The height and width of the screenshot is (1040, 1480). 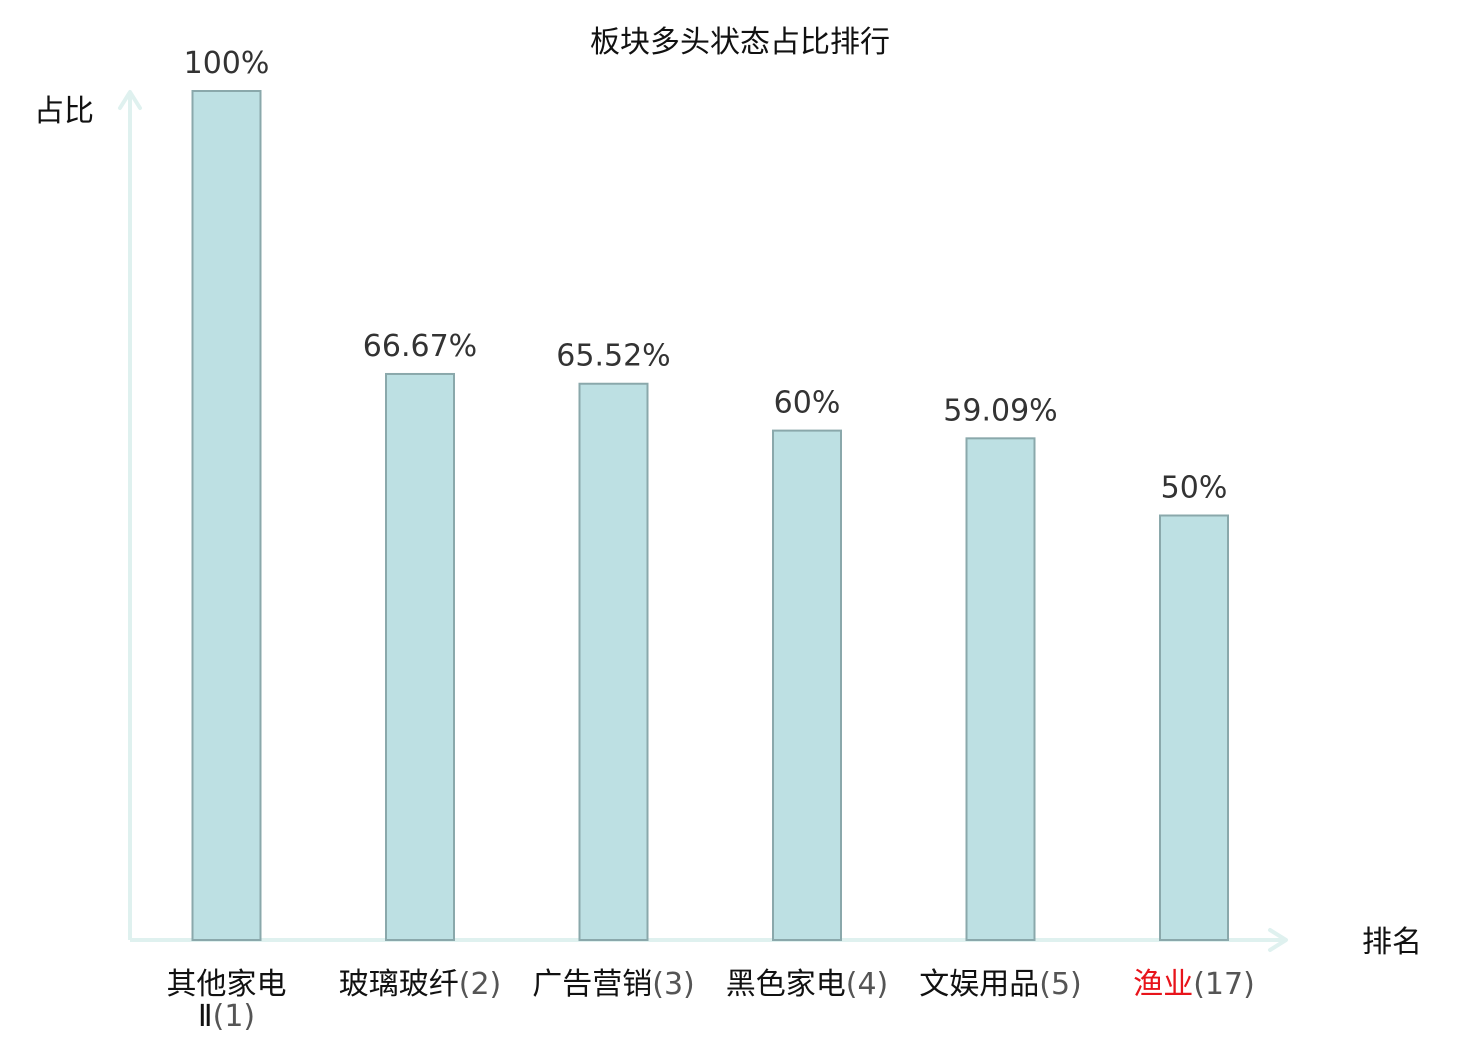 I want to click on chart-title: 板块多头状态占比排行, so click(x=740, y=42).